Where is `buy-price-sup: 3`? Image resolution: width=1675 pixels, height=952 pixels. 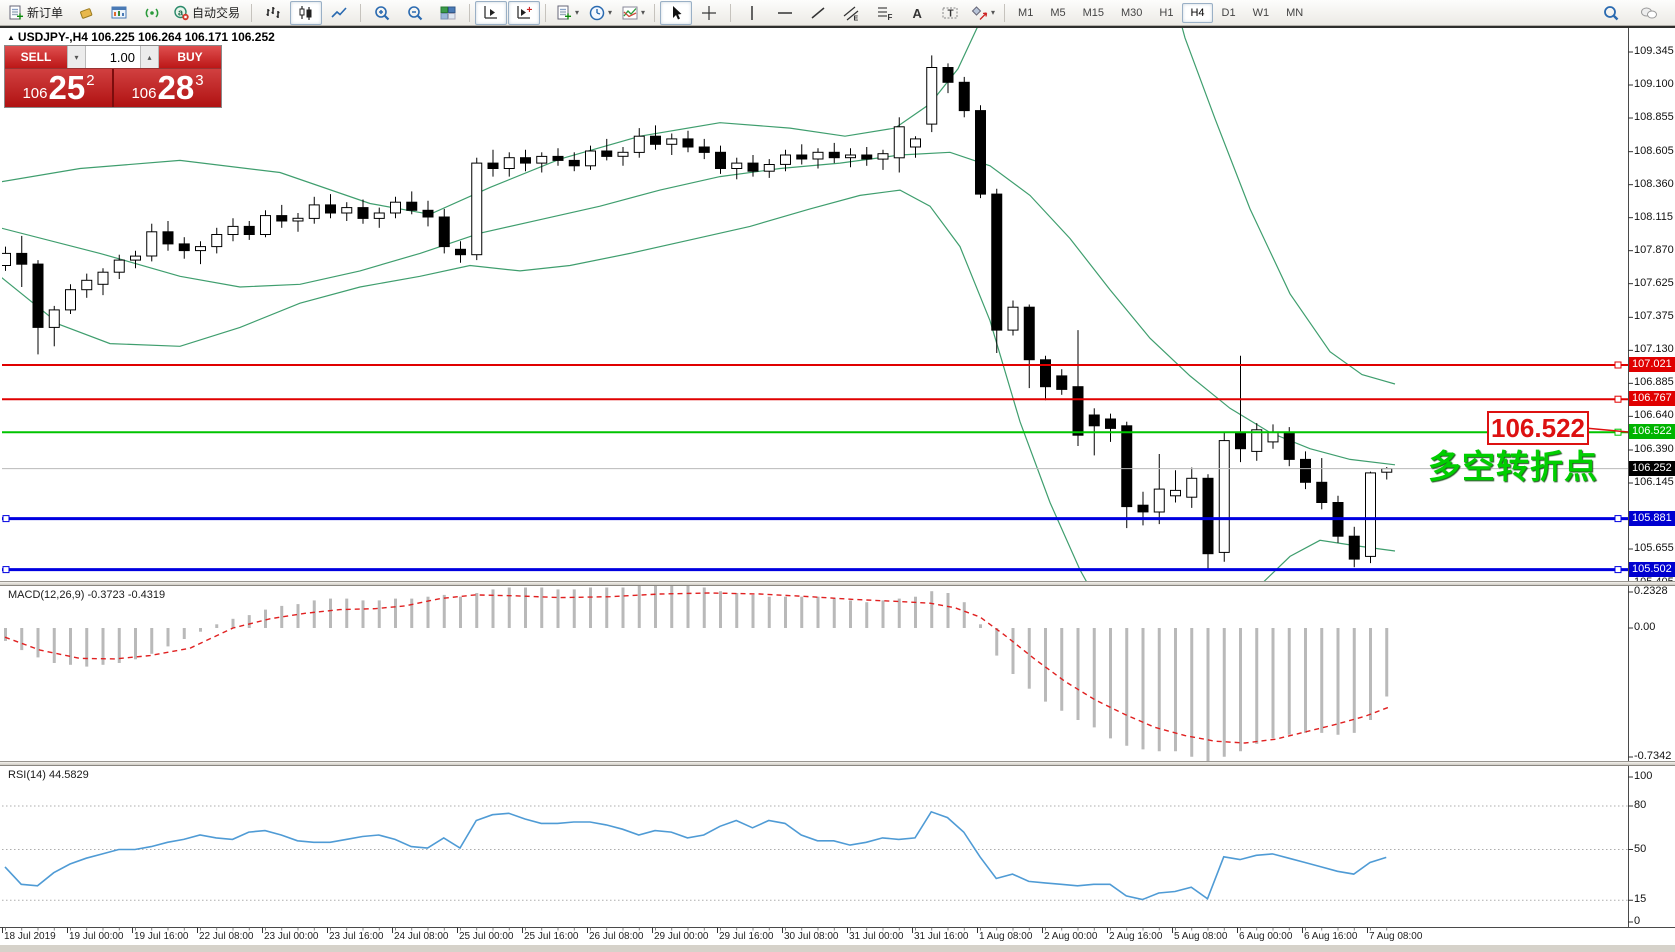
buy-price-sup: 3 is located at coordinates (199, 80).